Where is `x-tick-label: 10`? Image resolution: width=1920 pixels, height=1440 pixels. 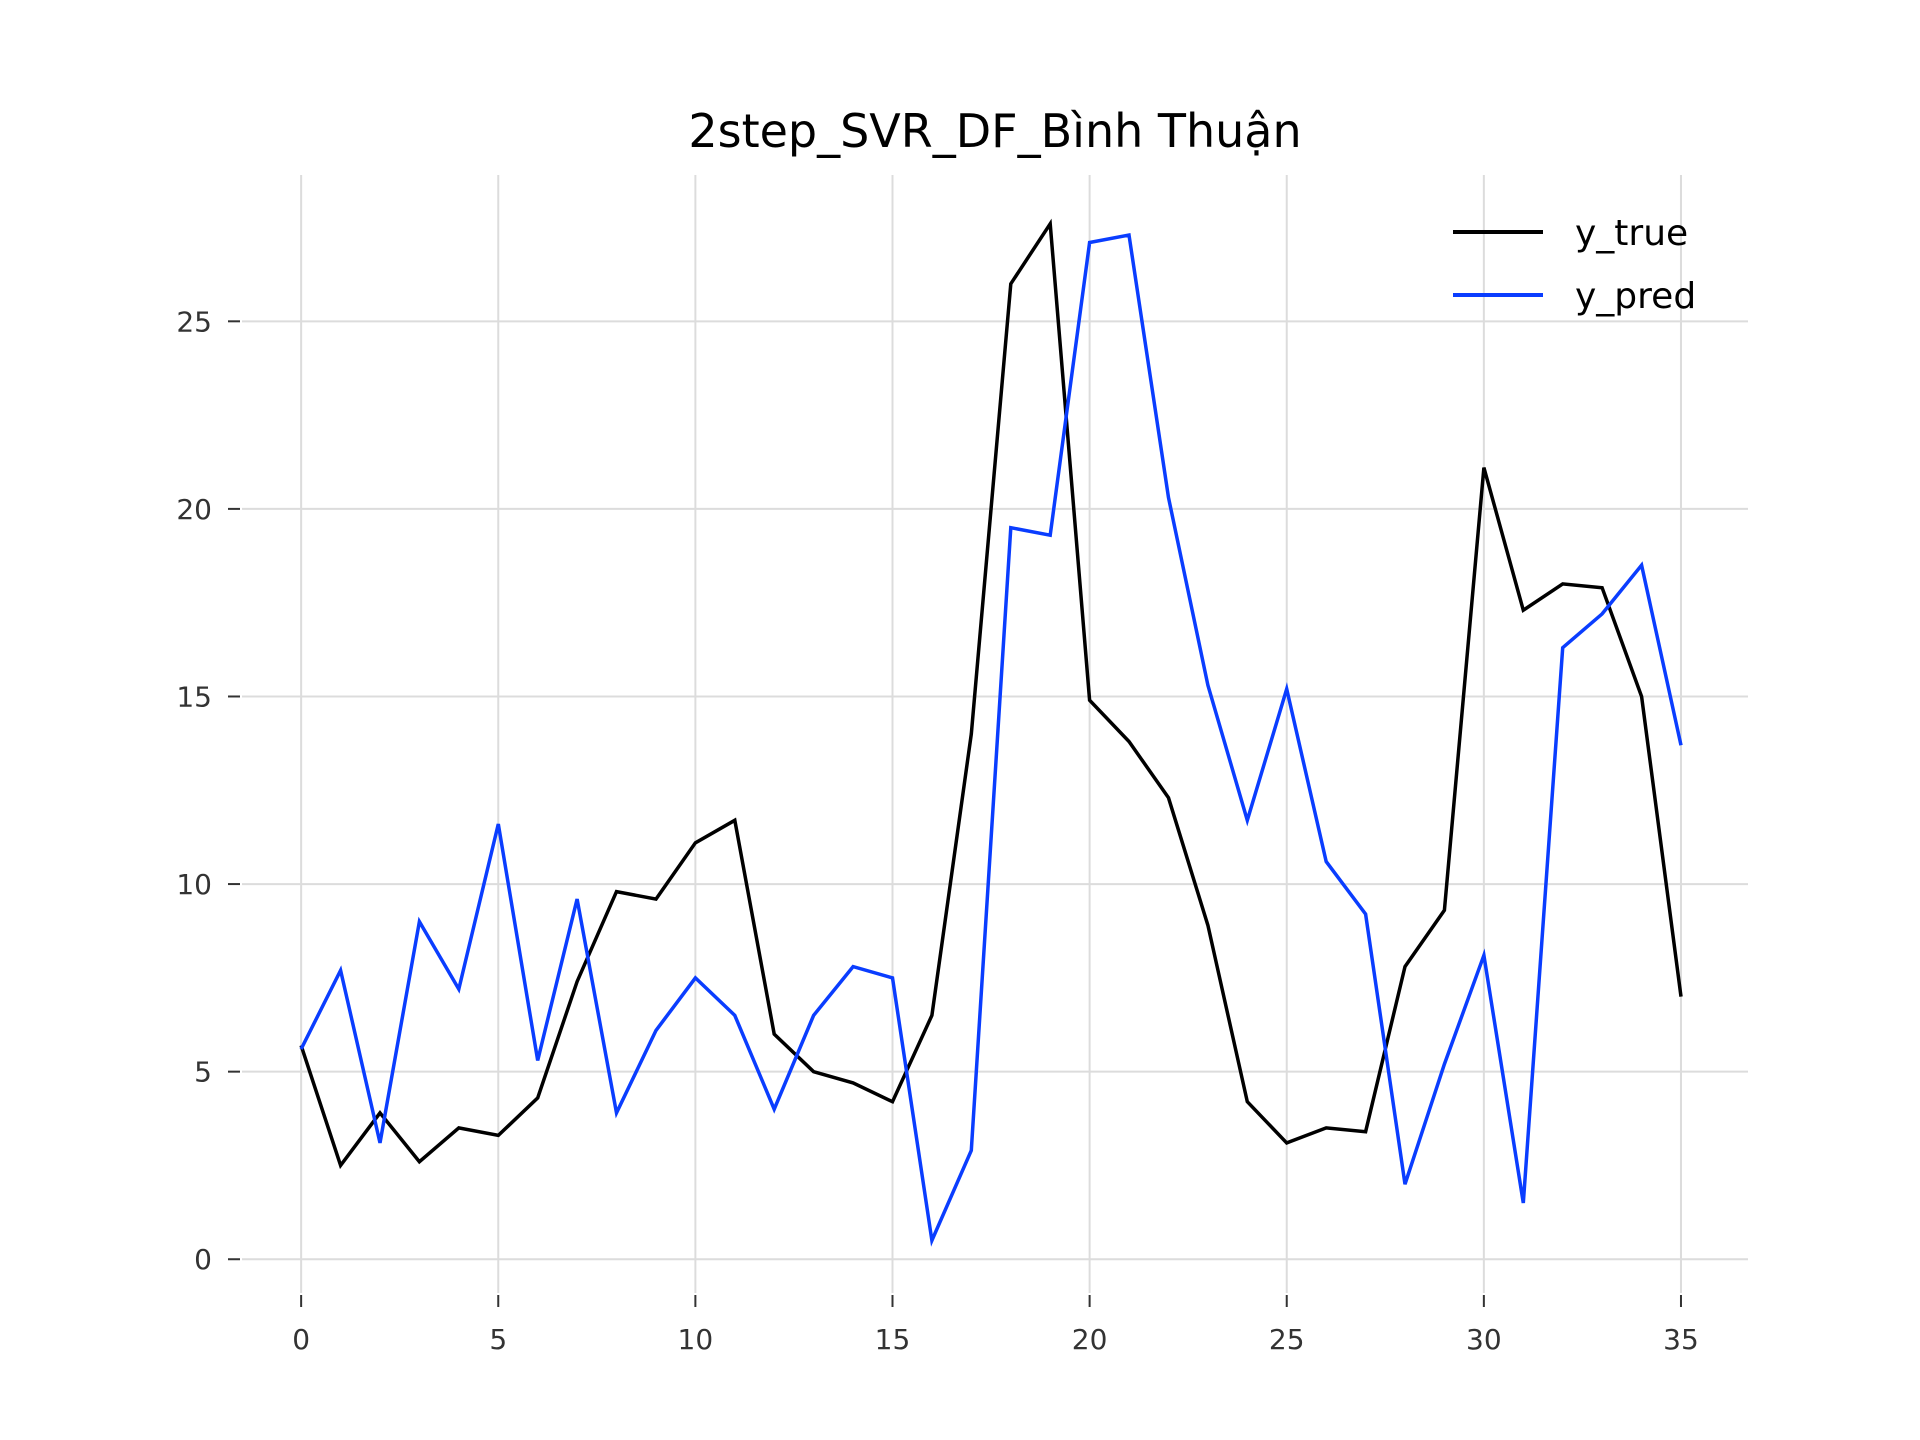
x-tick-label: 10 is located at coordinates (696, 1339).